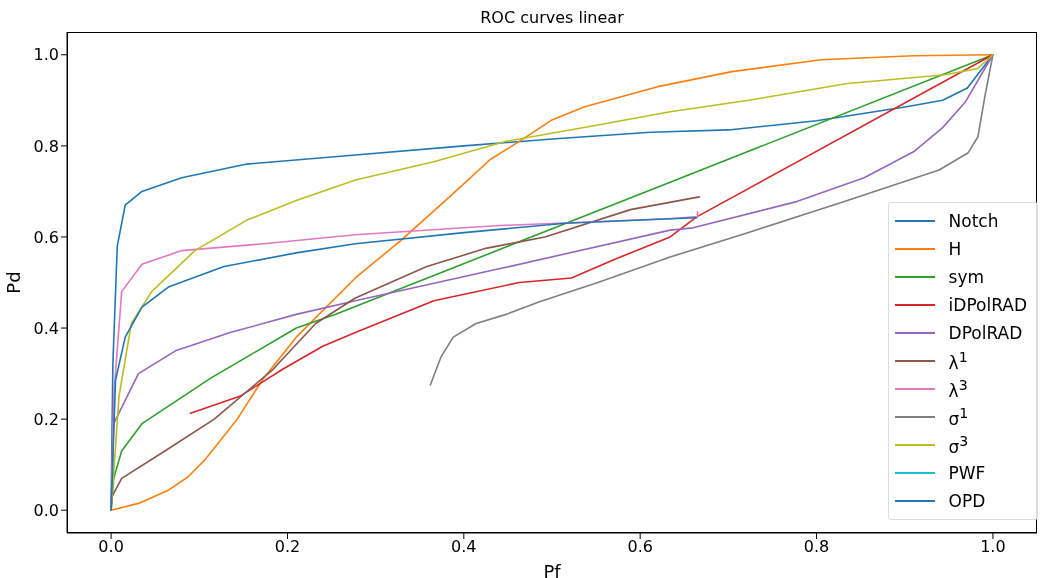  Describe the element at coordinates (552, 569) in the screenshot. I see `x-axis-title: Pf` at that location.